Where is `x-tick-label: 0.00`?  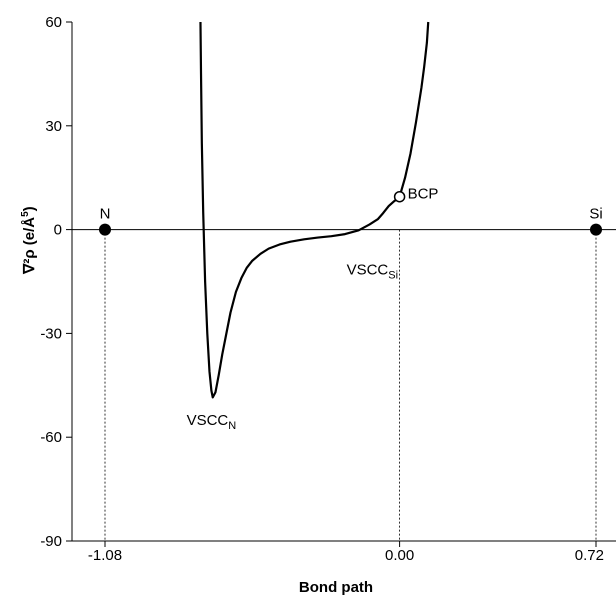 x-tick-label: 0.00 is located at coordinates (399, 555).